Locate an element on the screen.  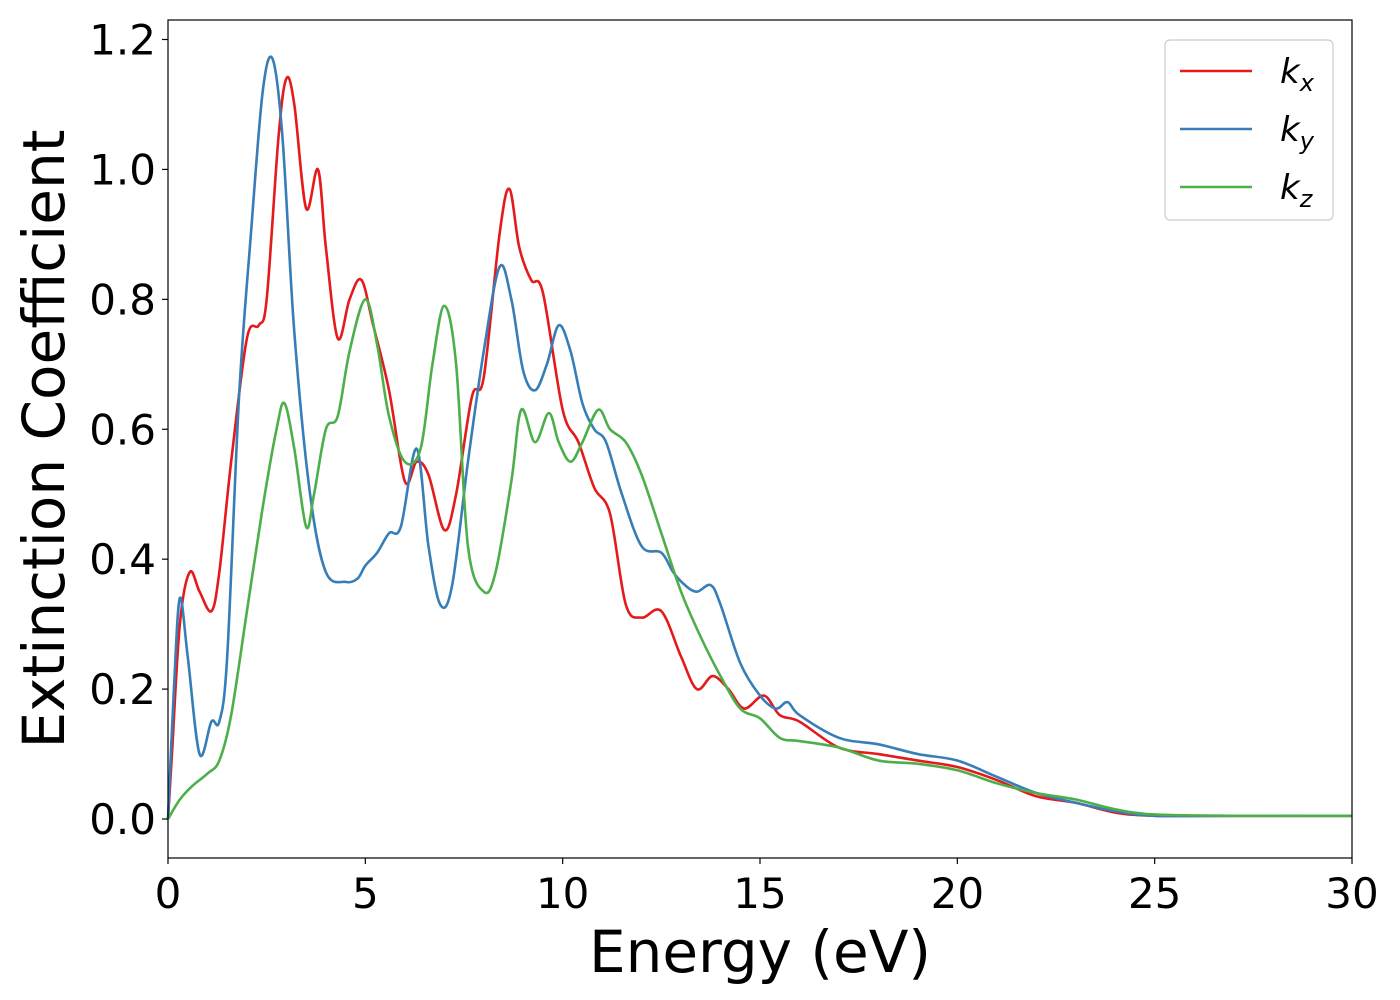
legend-label-kz: kz is located at coordinates (1297, 190).